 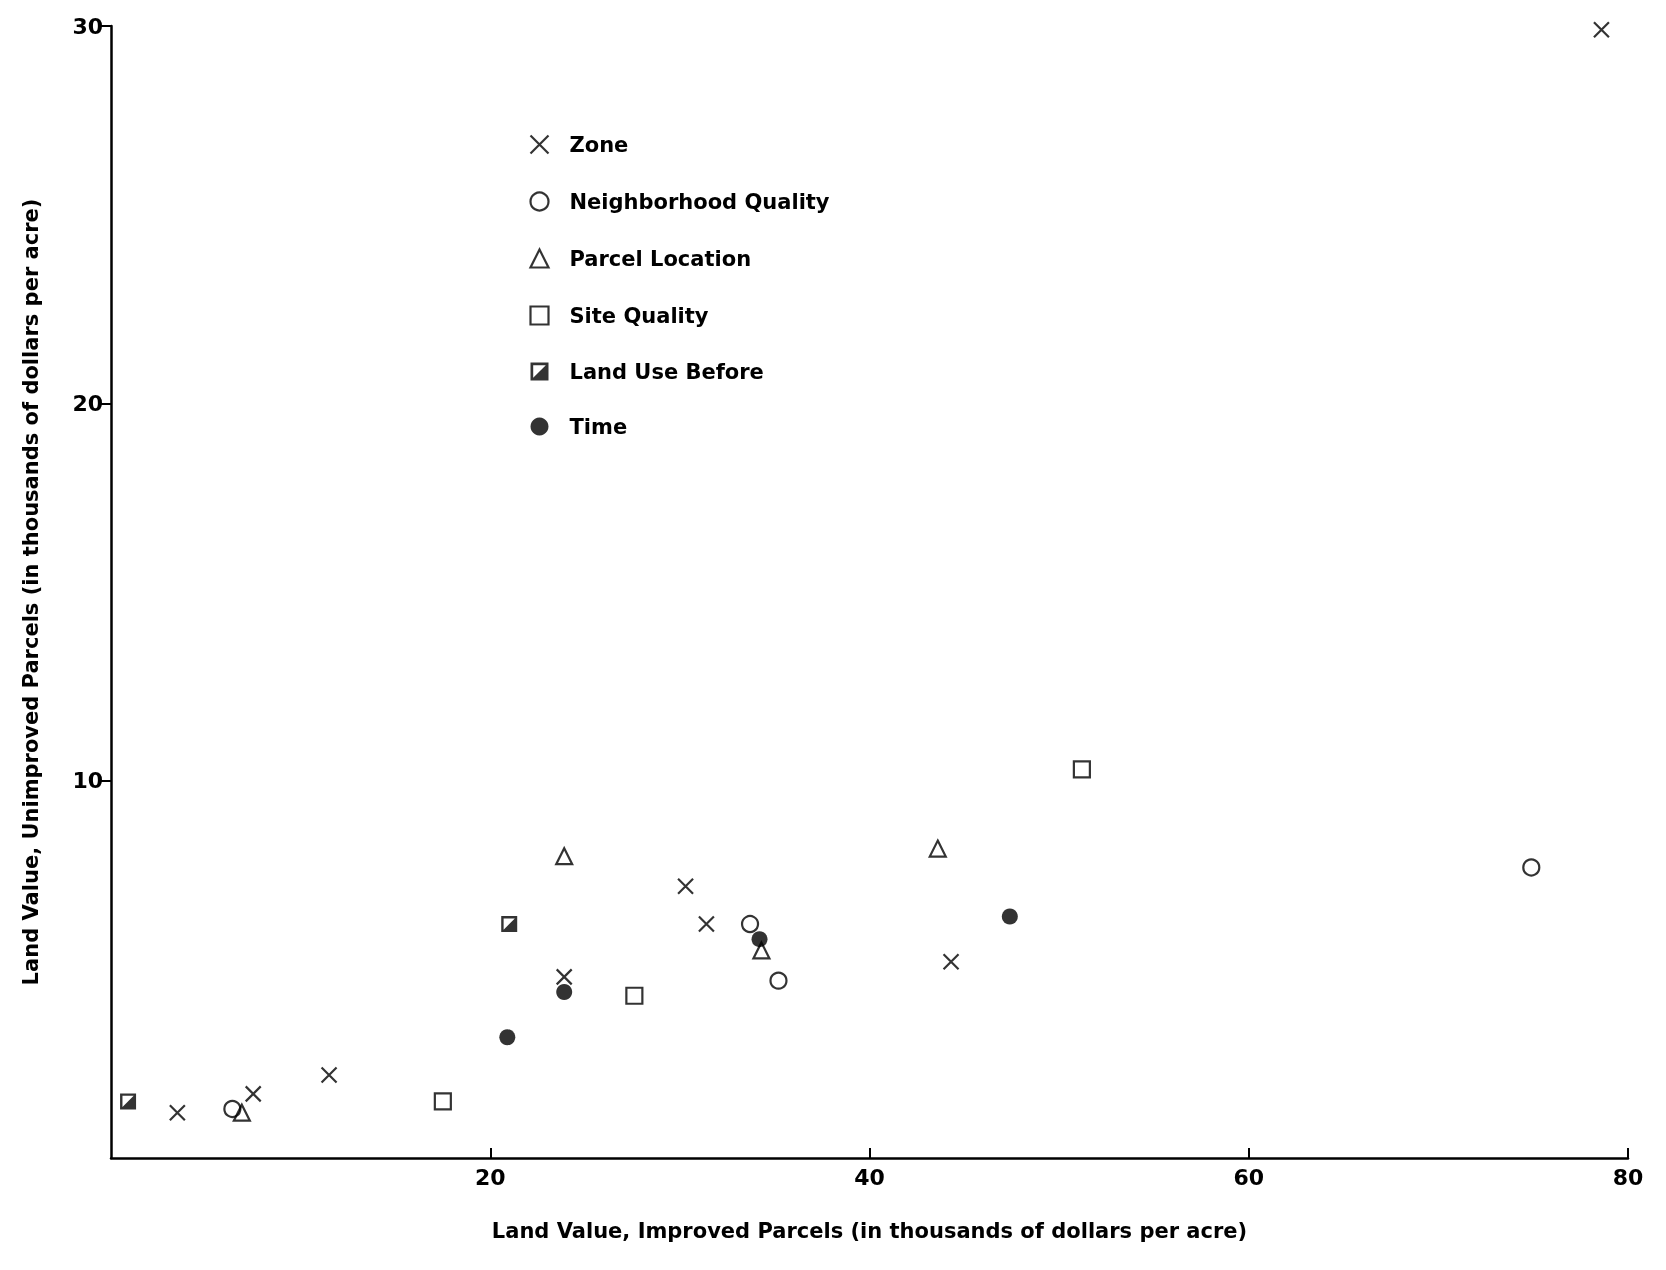 What do you see at coordinates (598, 426) in the screenshot?
I see `legend-label: Time` at bounding box center [598, 426].